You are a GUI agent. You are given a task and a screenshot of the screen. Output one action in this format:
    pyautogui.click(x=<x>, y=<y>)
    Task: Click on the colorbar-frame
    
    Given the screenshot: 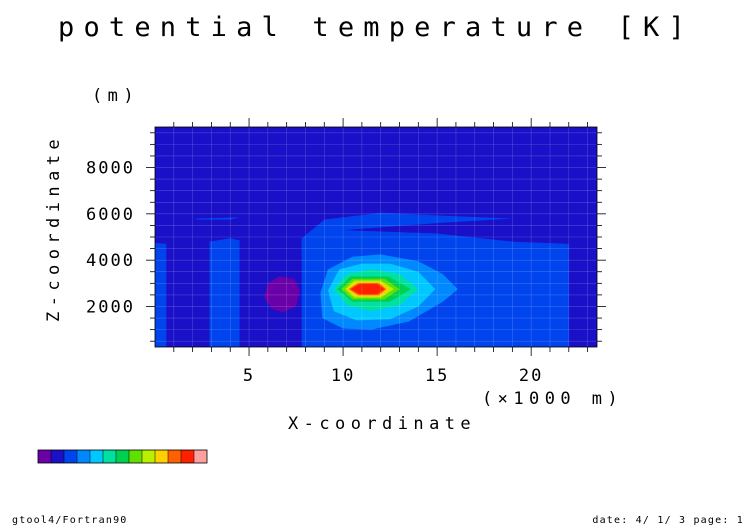 What is the action you would take?
    pyautogui.click(x=122, y=456)
    